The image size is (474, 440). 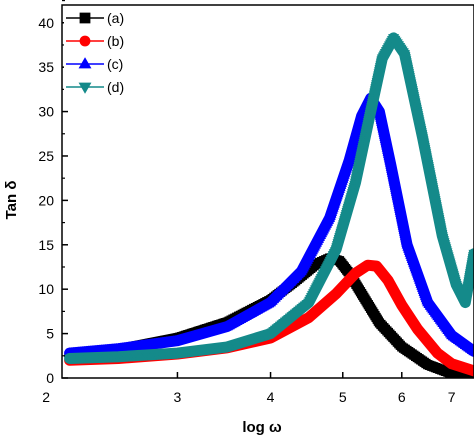 I want to click on y-tick-label: 30, so click(x=46, y=112).